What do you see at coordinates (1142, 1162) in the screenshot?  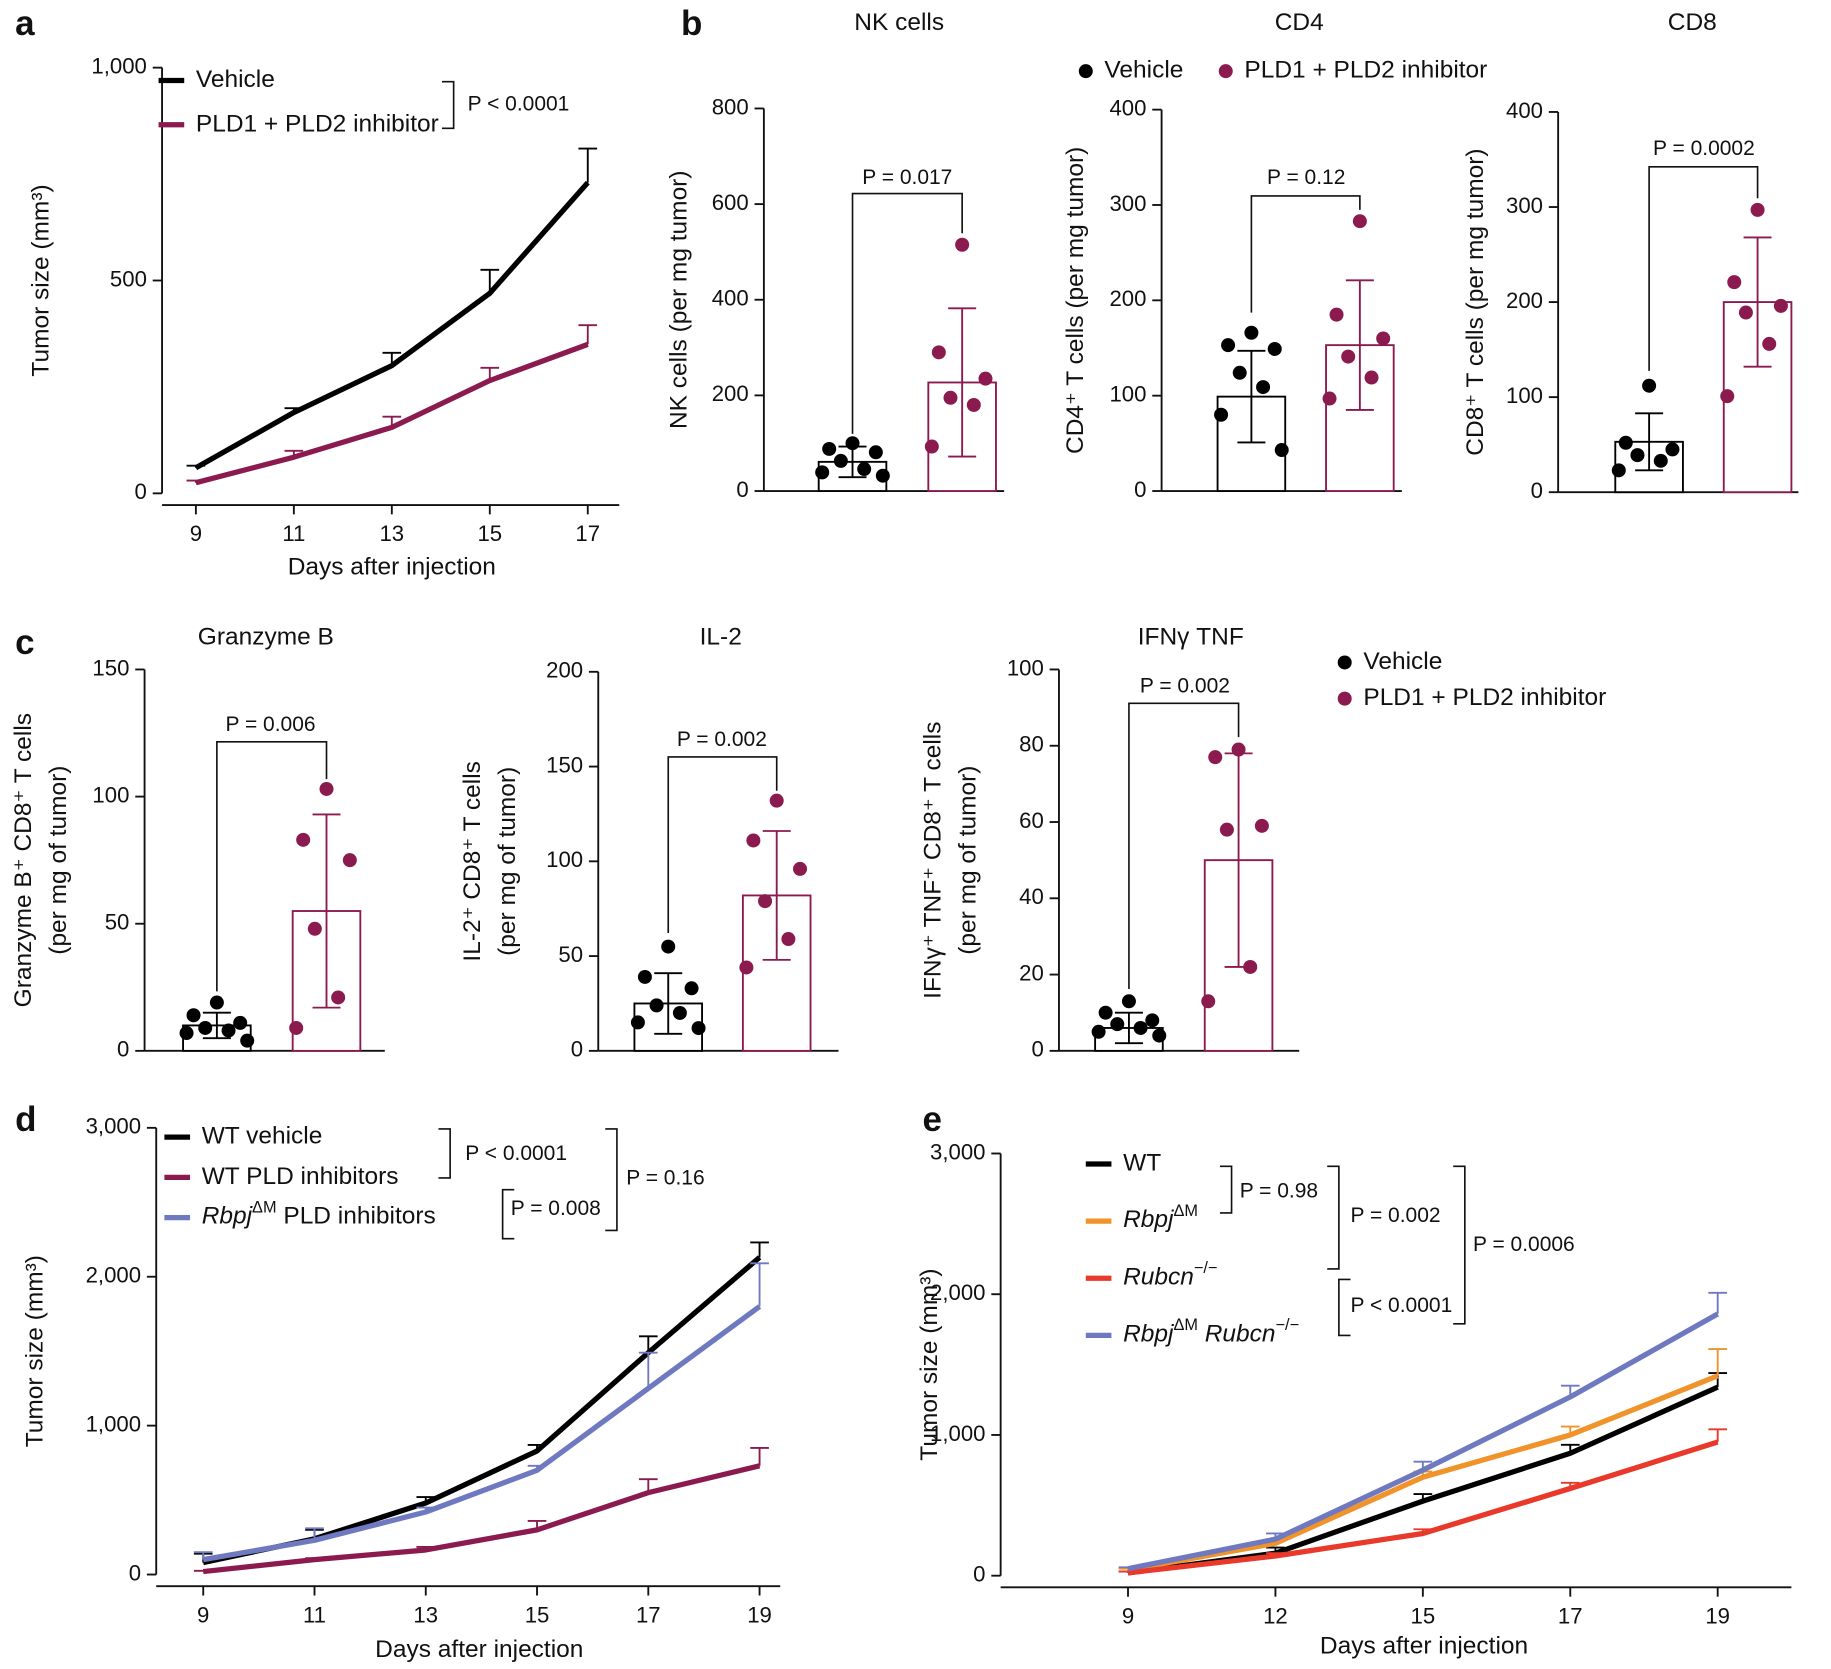 I see `legend-label: WT` at bounding box center [1142, 1162].